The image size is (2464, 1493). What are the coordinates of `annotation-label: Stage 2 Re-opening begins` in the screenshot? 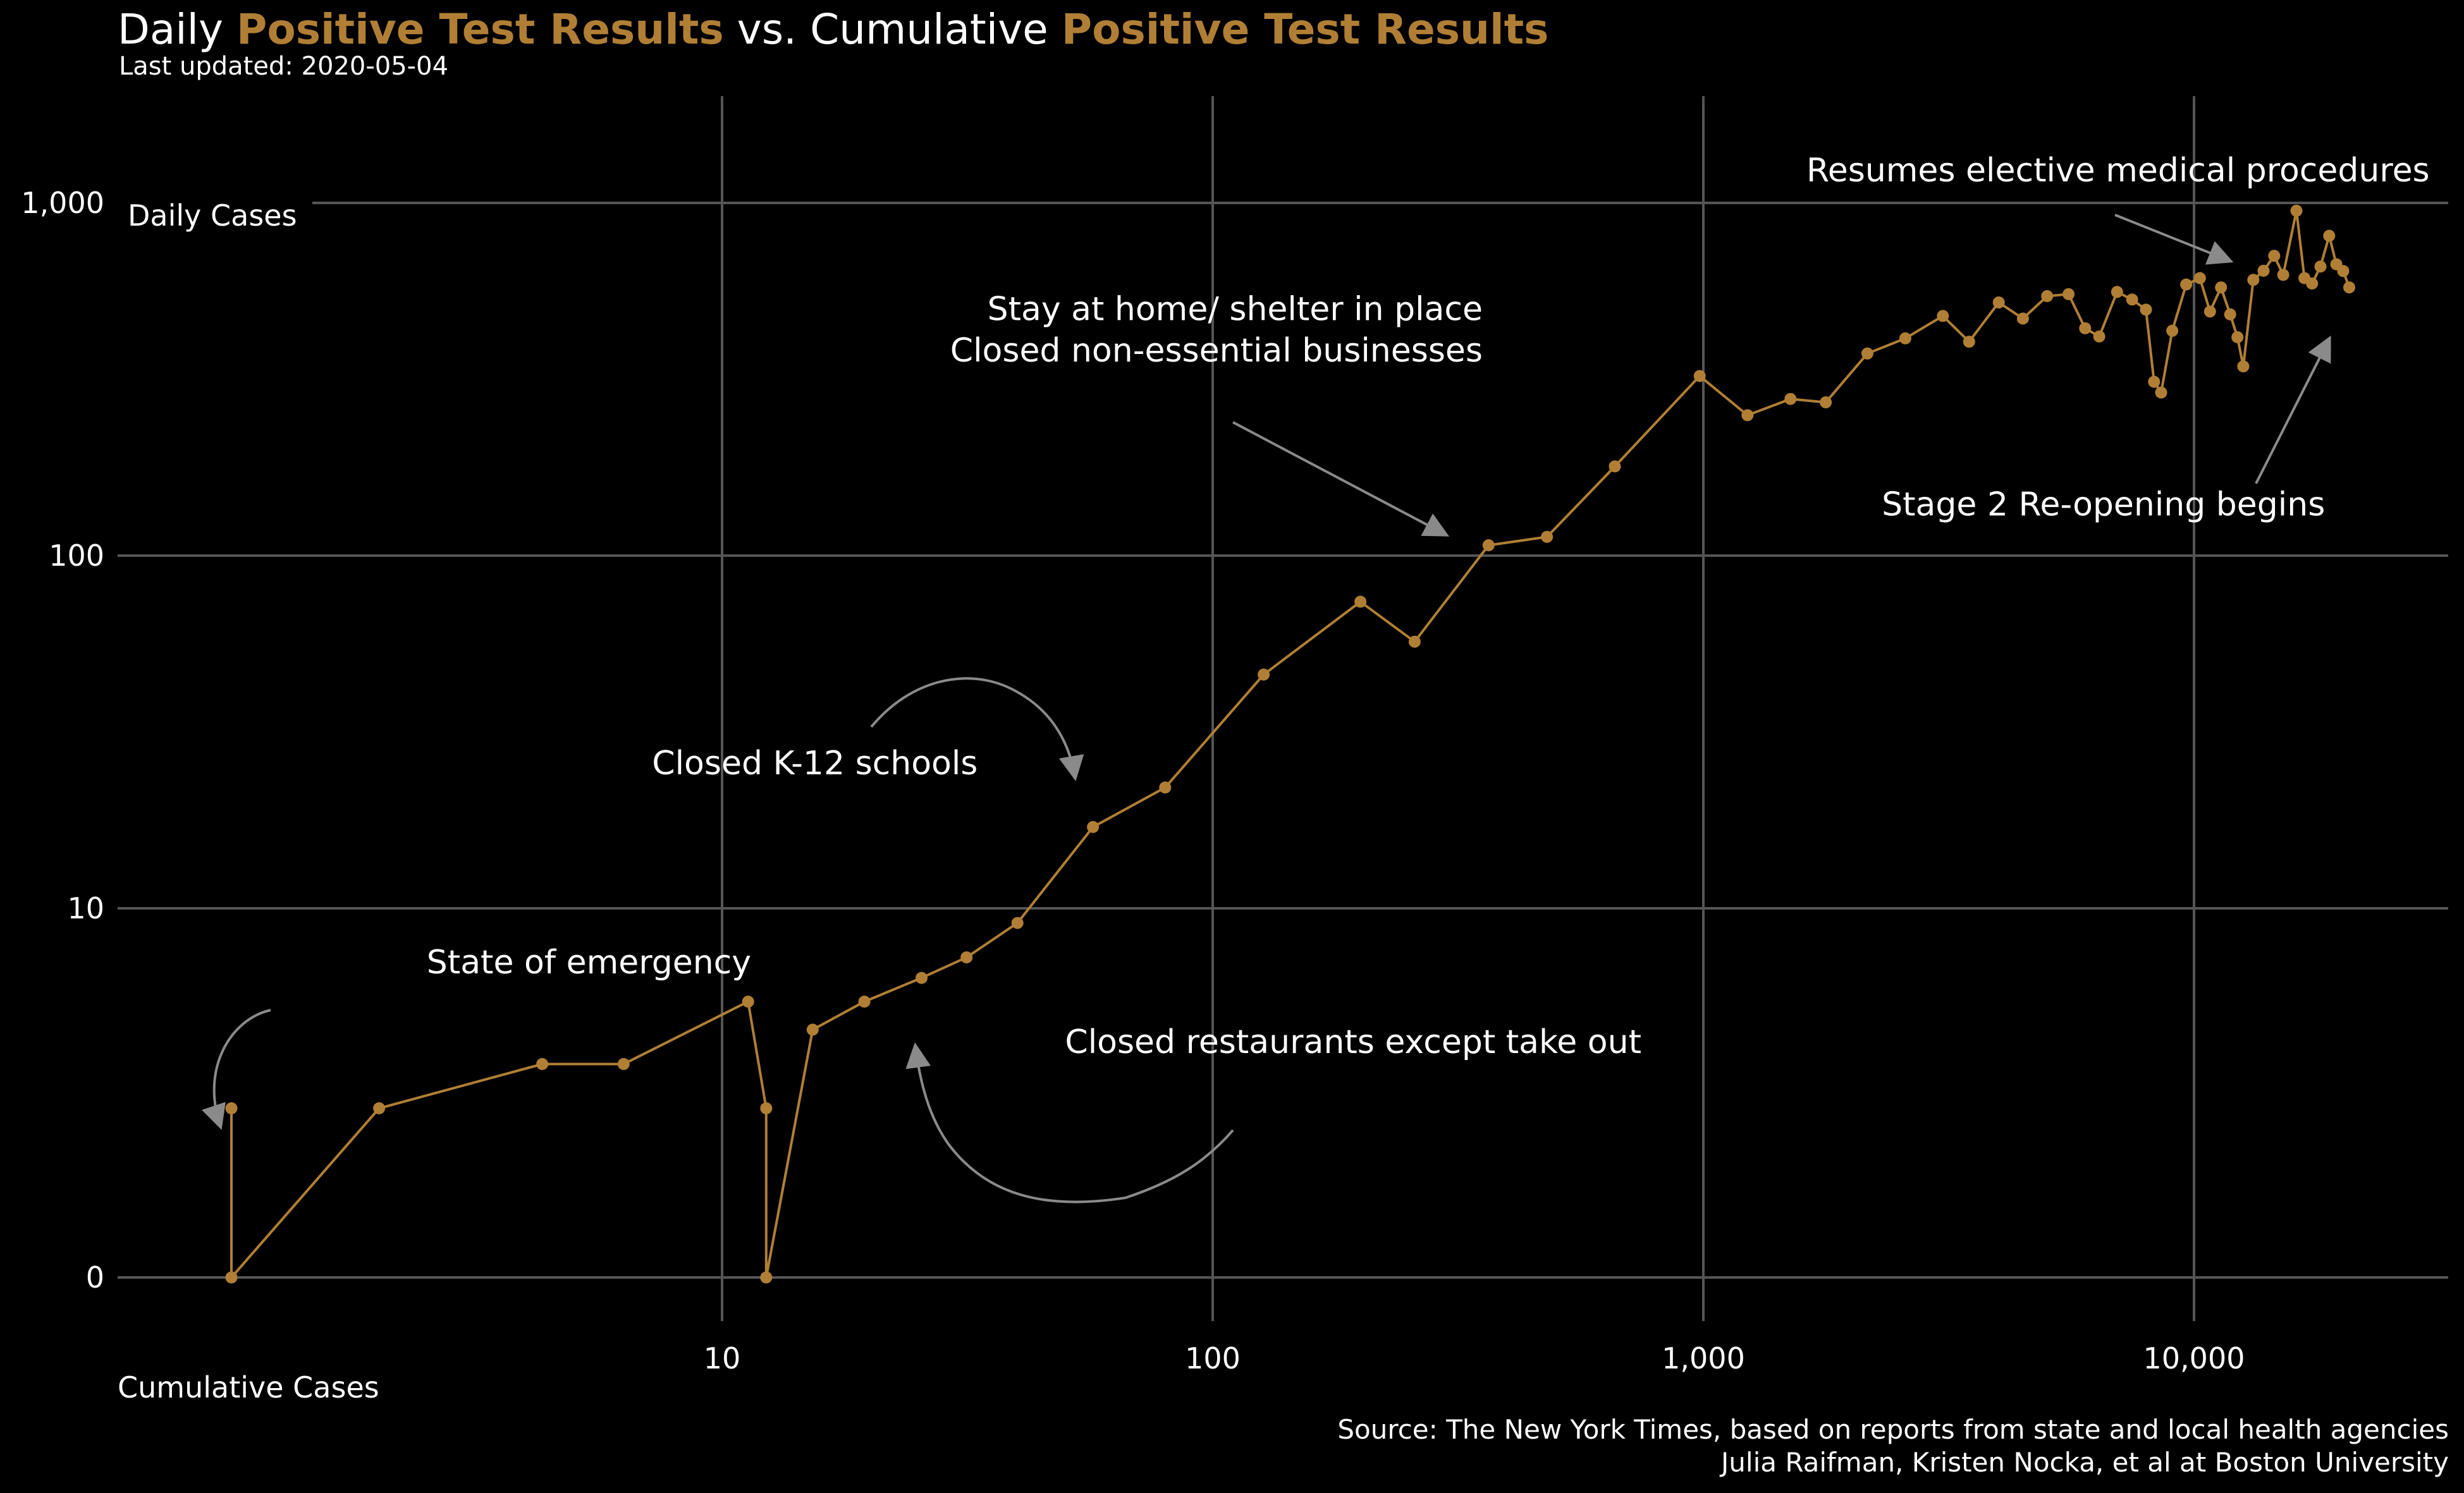 It's located at (2103, 504).